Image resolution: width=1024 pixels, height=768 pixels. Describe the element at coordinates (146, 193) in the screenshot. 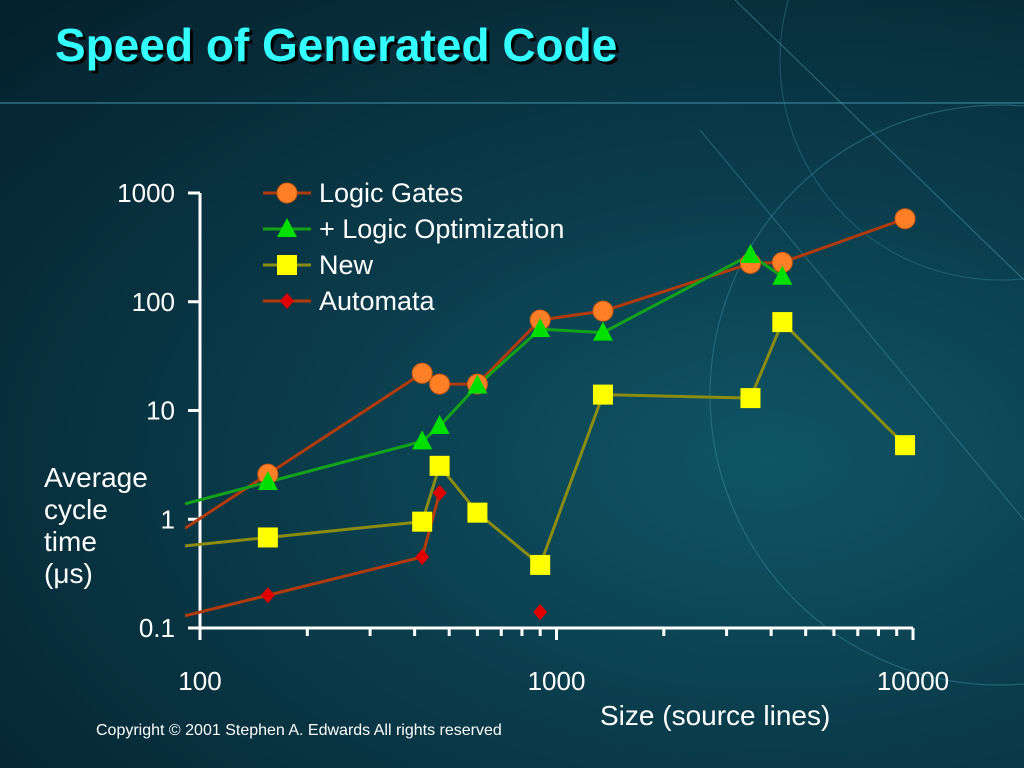

I see `y-tick-label: 1000` at that location.